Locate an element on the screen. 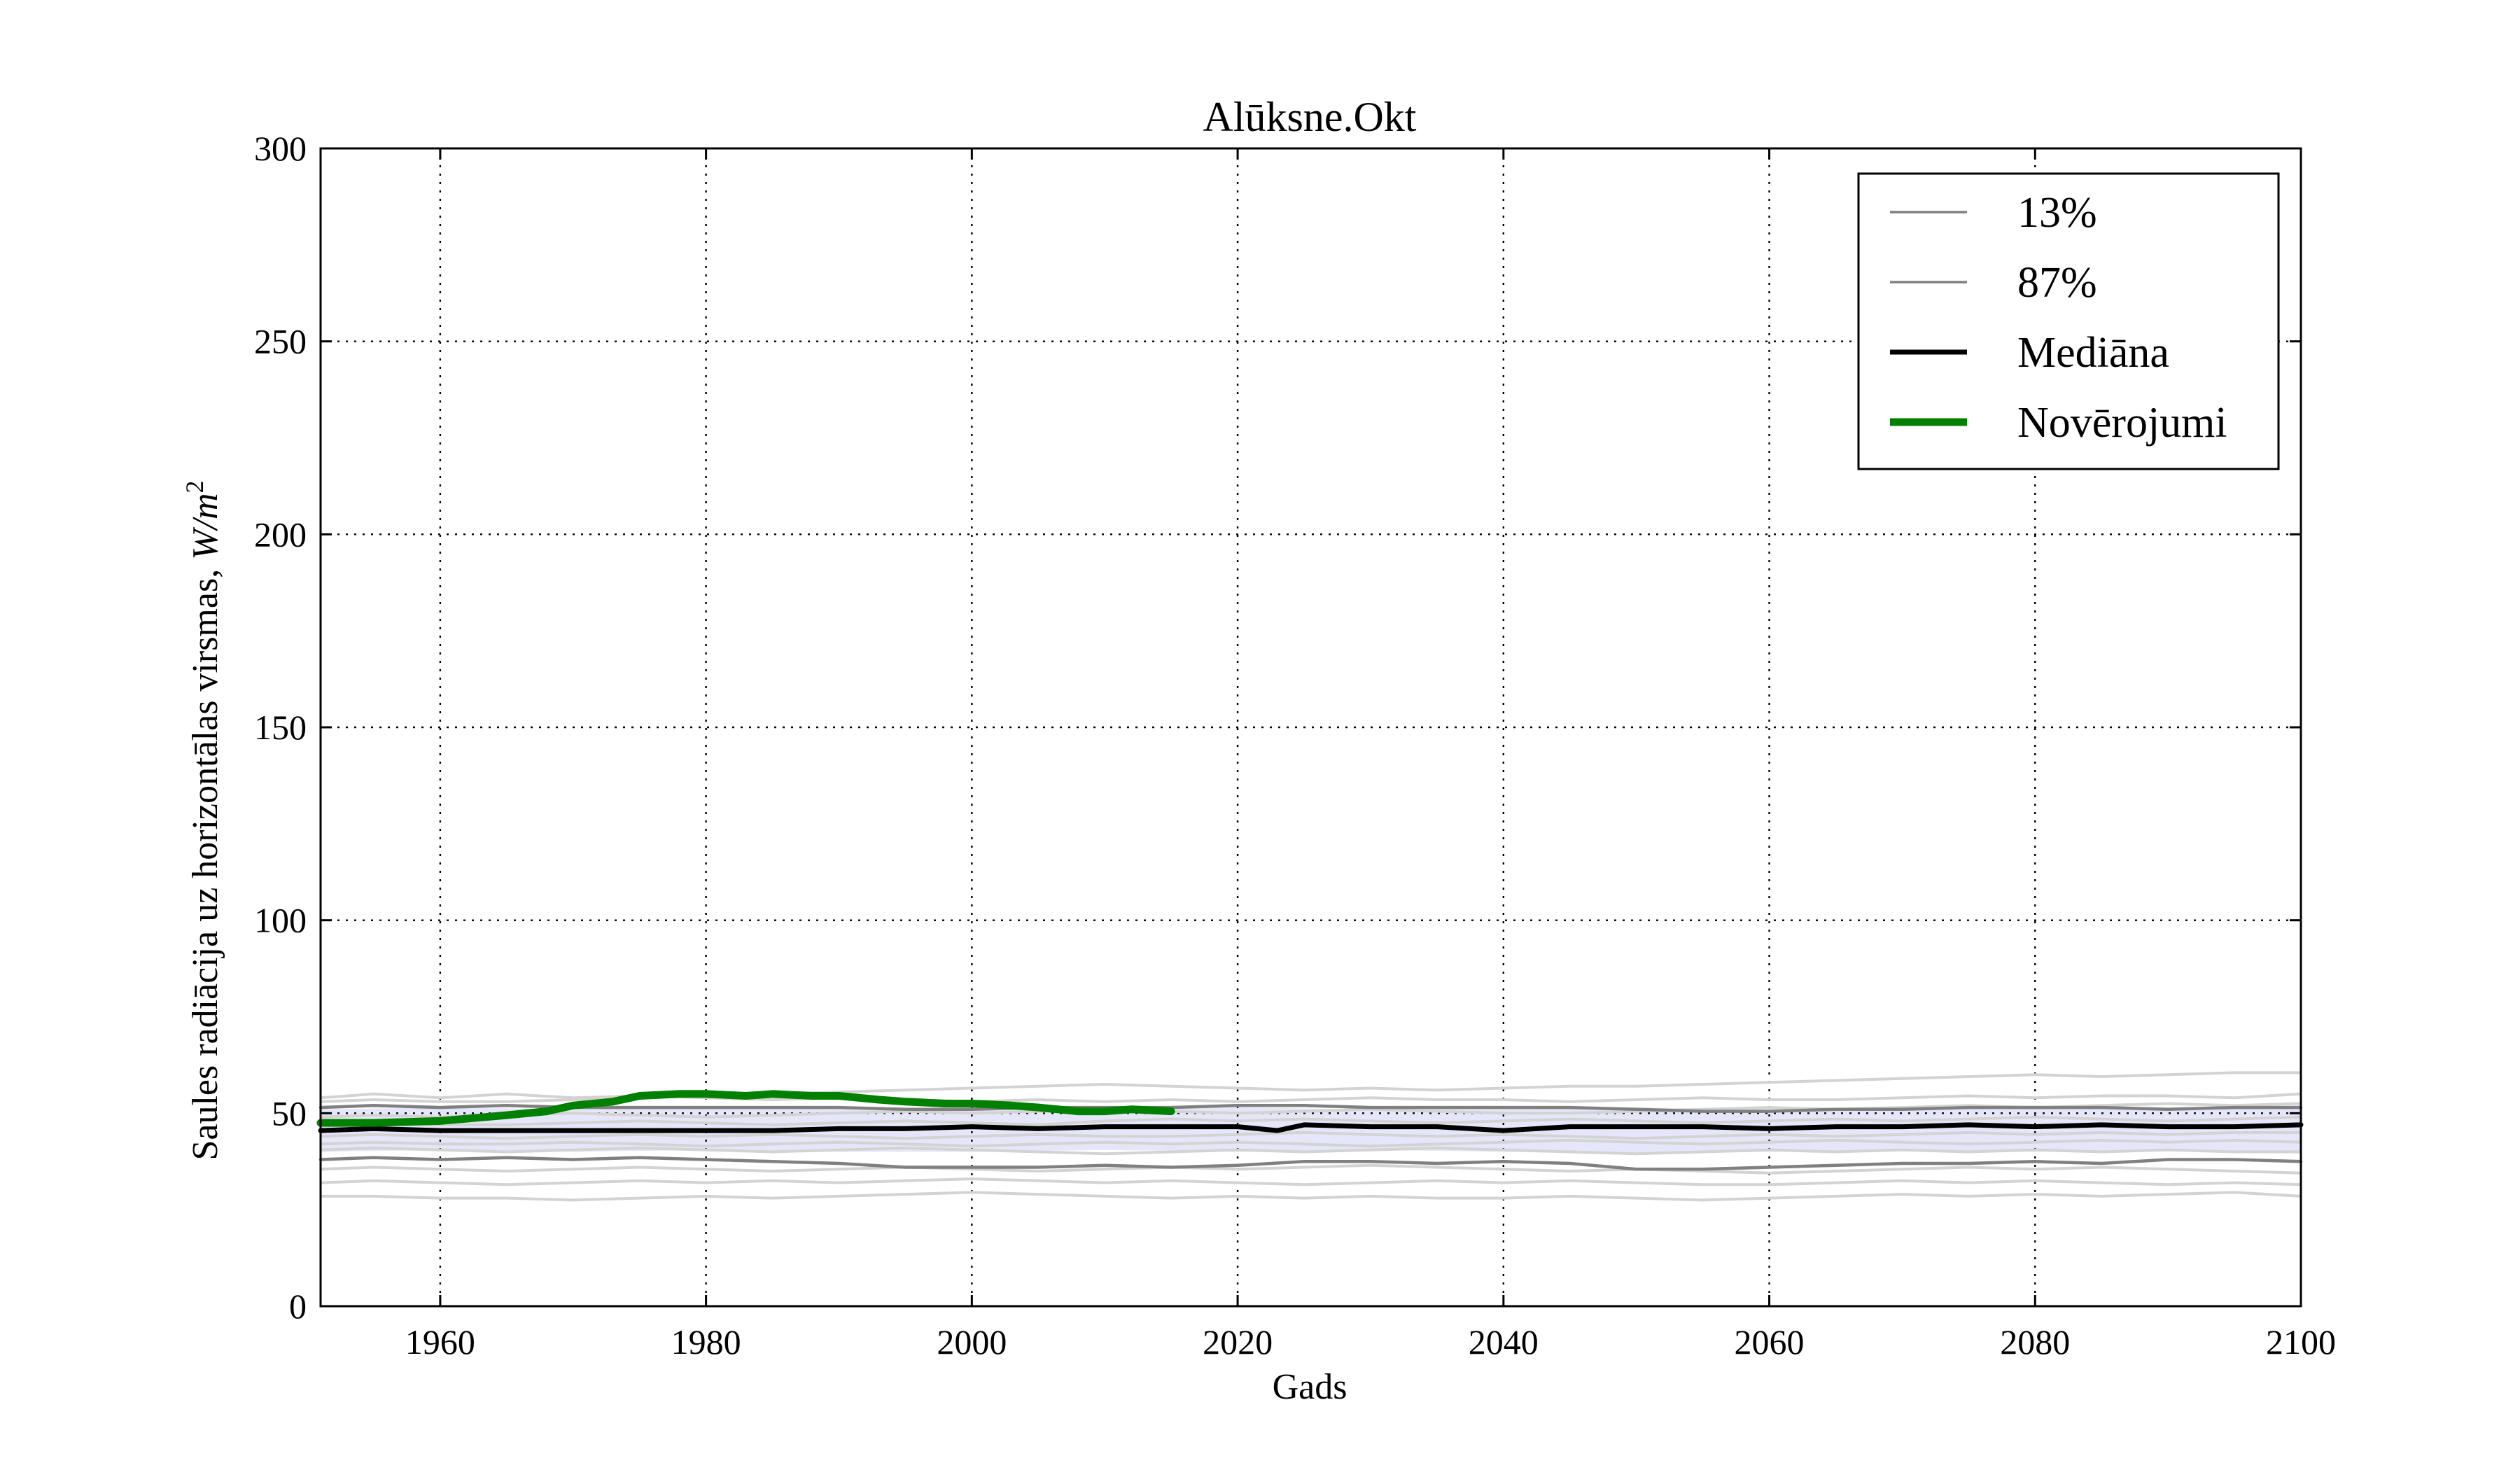 This screenshot has height=1470, width=2520. series-line-observations is located at coordinates (745, 1108).